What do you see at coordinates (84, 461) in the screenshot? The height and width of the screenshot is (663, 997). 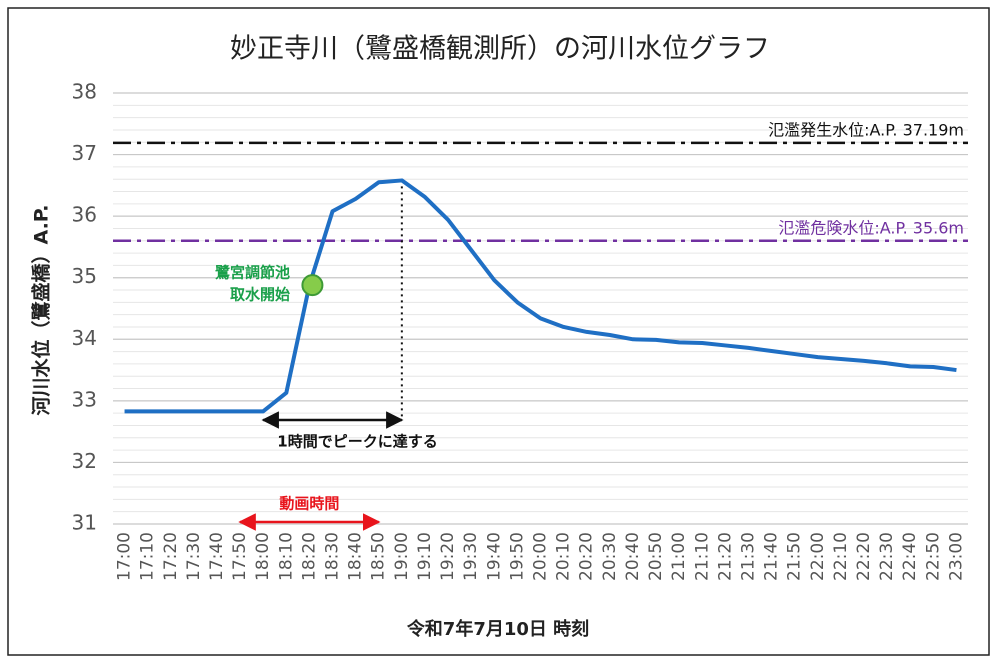 I see `y-tick-label: 32` at bounding box center [84, 461].